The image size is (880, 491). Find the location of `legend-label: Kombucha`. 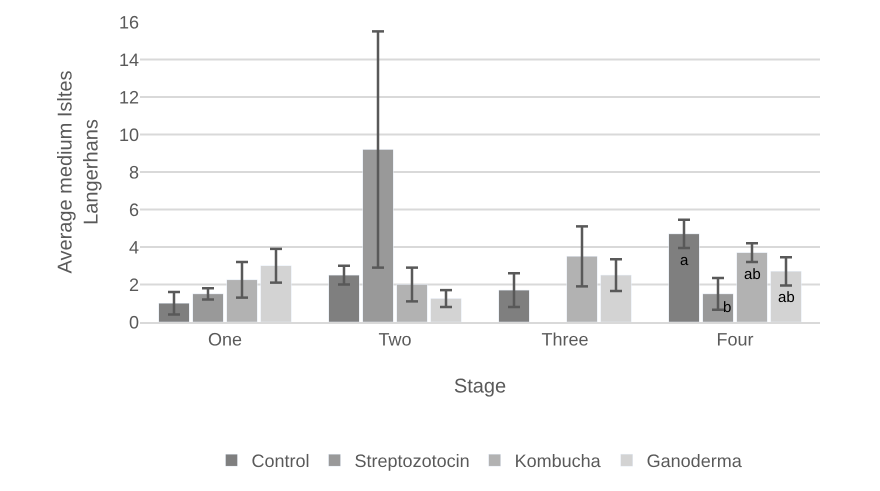

legend-label: Kombucha is located at coordinates (558, 461).